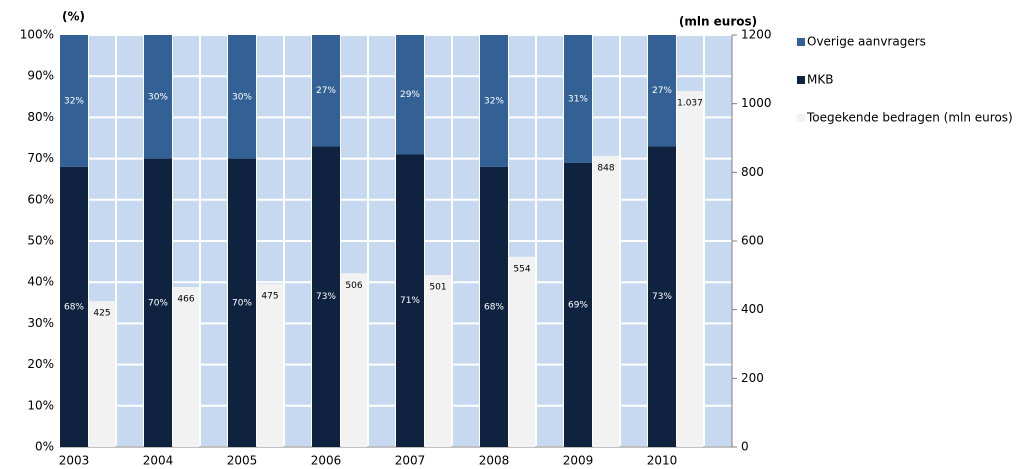 This screenshot has height=469, width=1029. Describe the element at coordinates (40, 364) in the screenshot. I see `y-tick-label: 20%` at that location.